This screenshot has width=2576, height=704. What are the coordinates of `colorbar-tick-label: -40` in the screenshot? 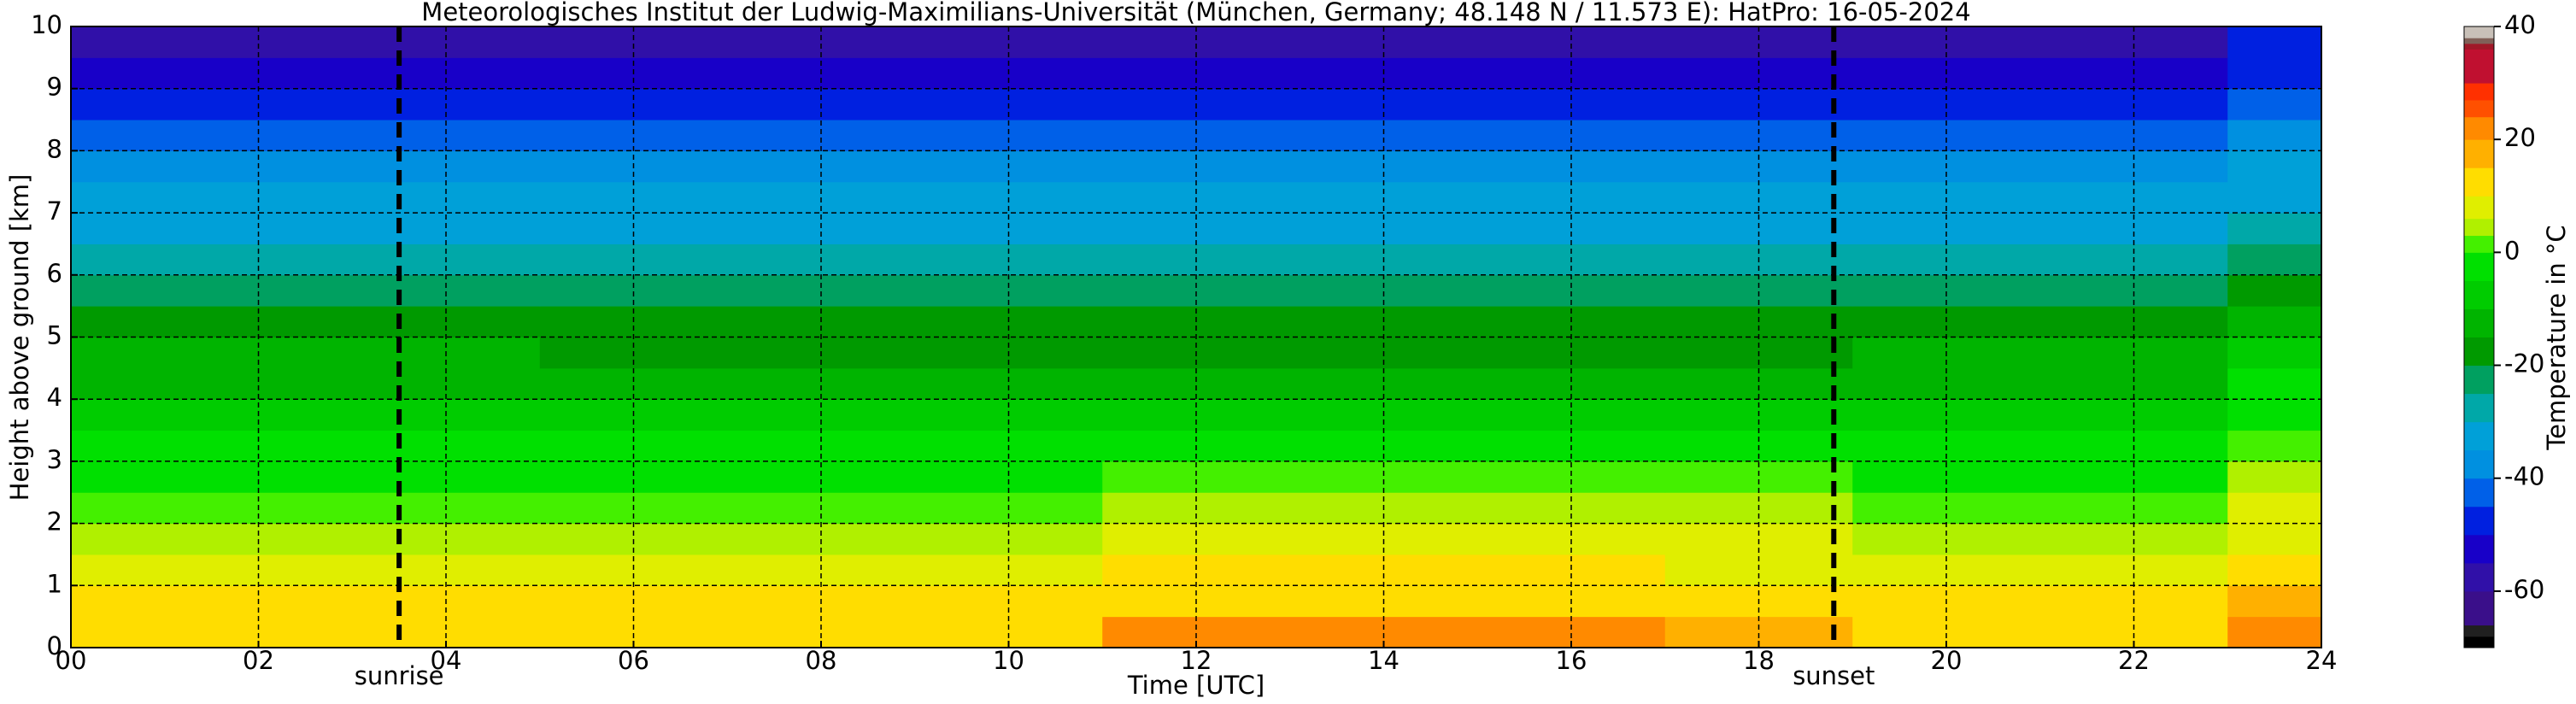 It's located at (2524, 476).